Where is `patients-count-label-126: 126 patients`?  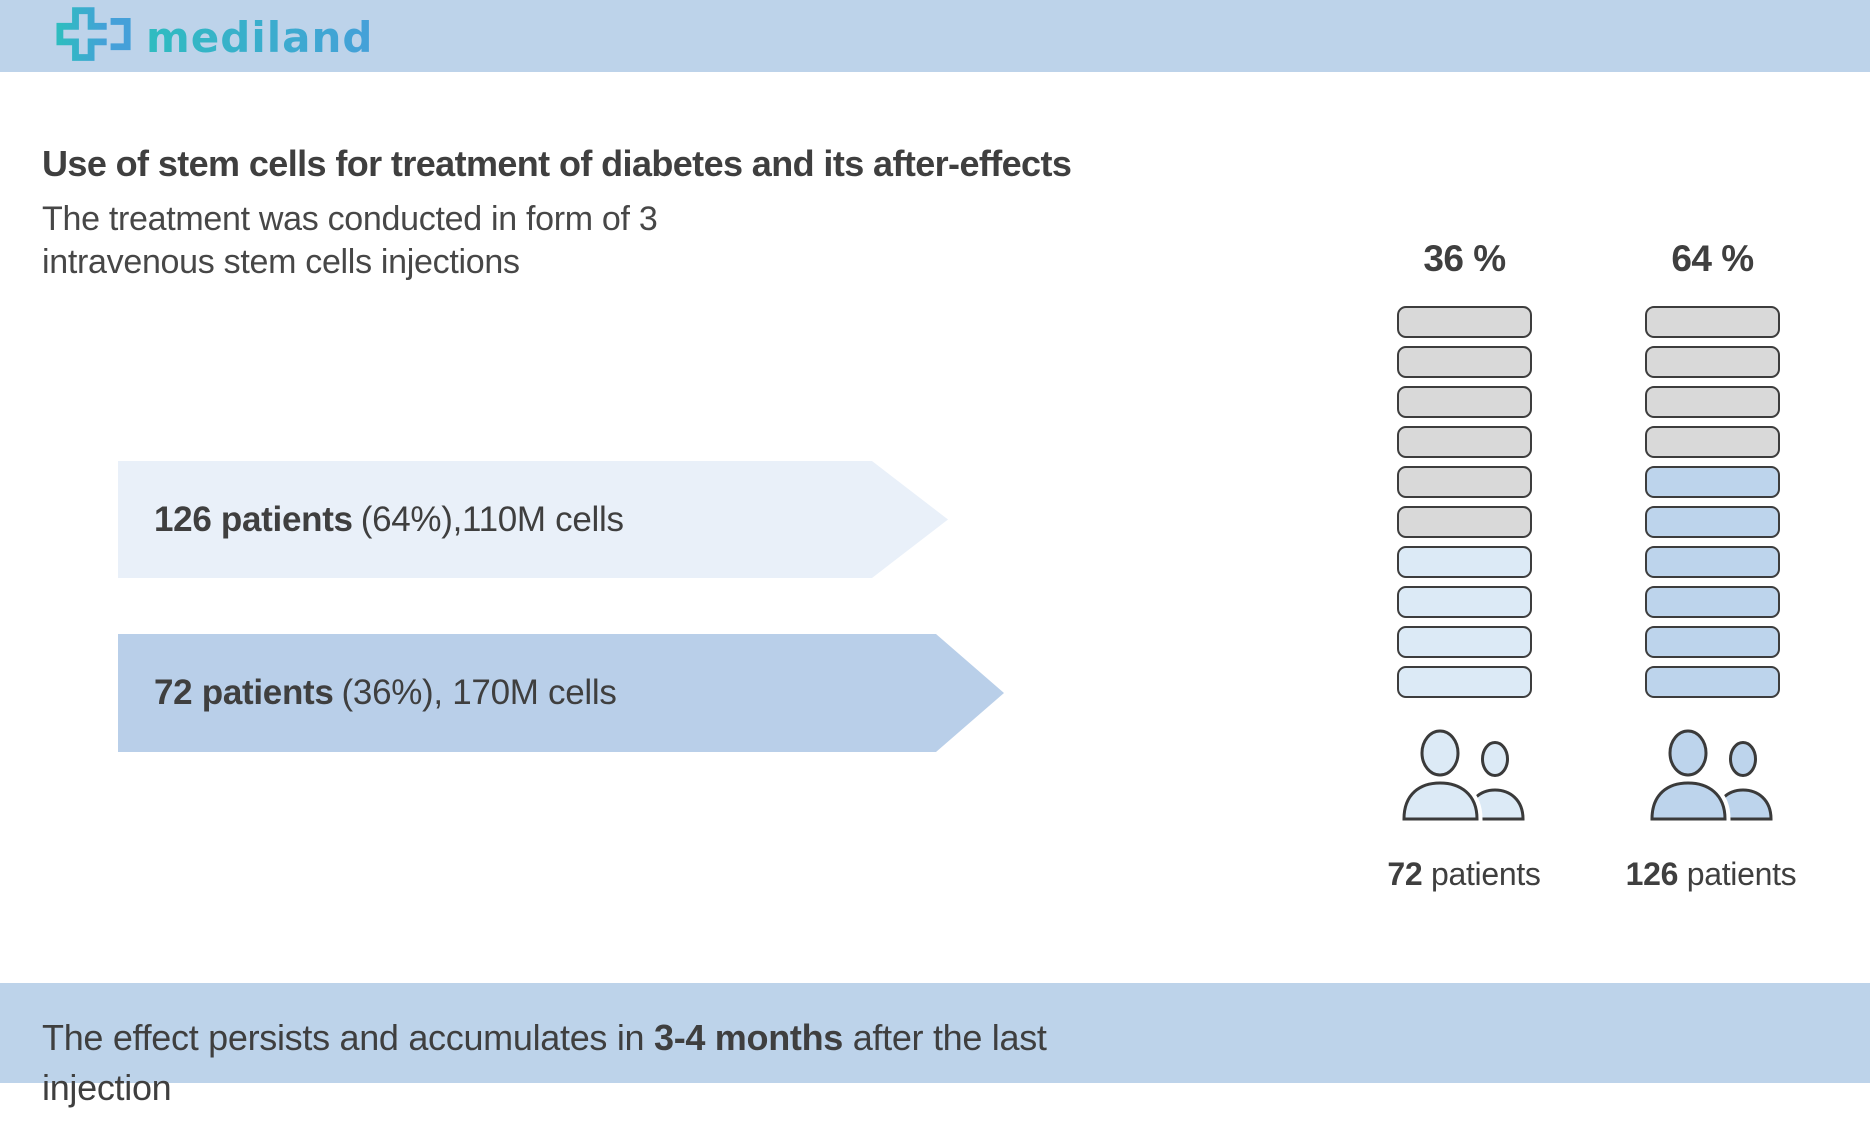 patients-count-label-126: 126 patients is located at coordinates (1711, 874).